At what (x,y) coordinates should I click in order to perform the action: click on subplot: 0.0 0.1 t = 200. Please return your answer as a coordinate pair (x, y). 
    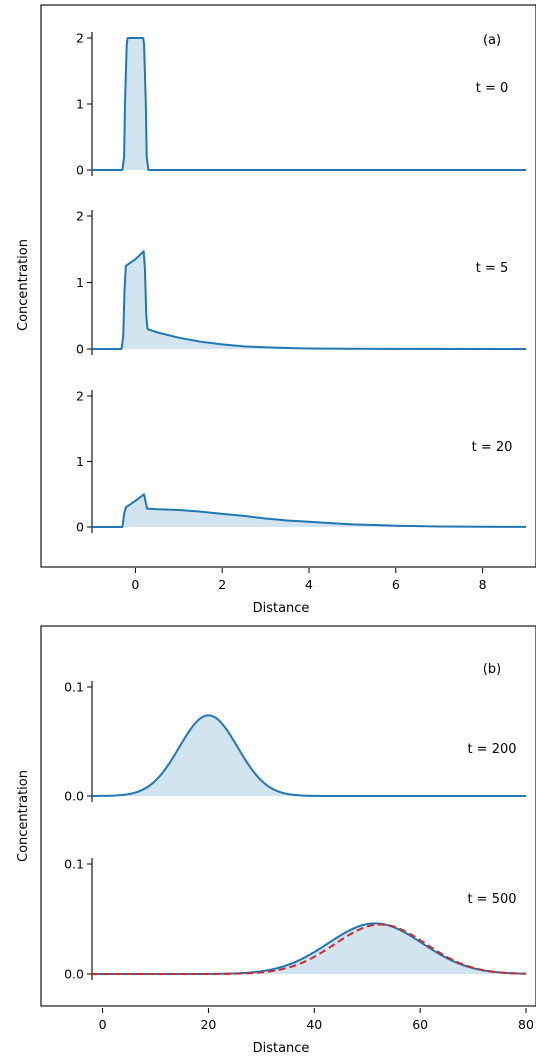
    Looking at the image, I should click on (295, 742).